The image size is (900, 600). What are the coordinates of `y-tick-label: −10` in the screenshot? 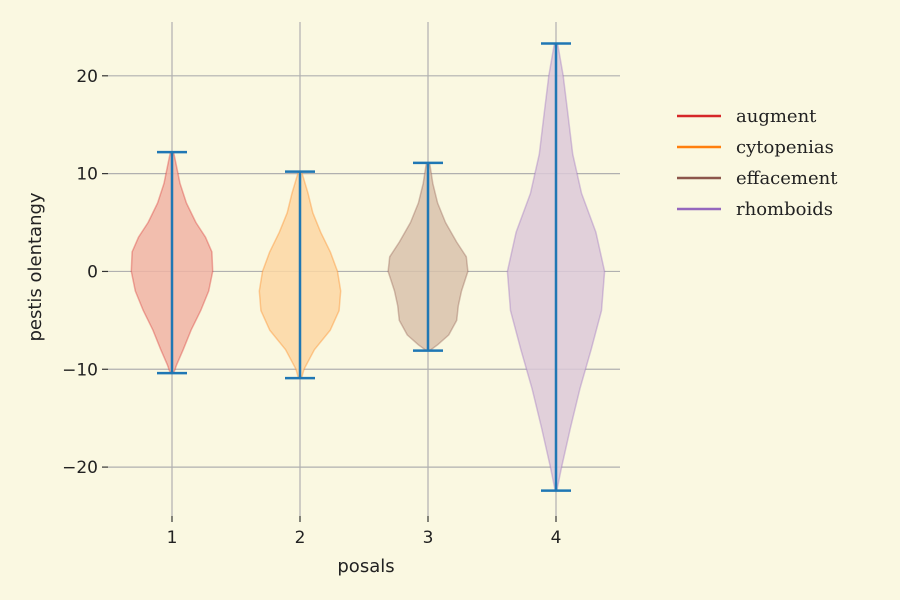 It's located at (80, 370).